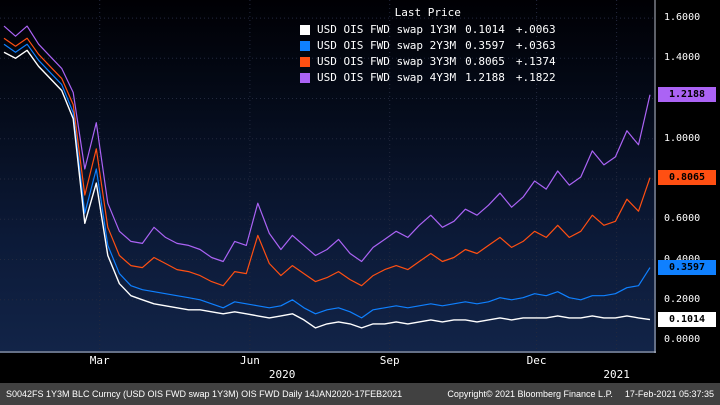 The image size is (720, 405). What do you see at coordinates (669, 394) in the screenshot?
I see `timestamp: 17-Feb-2021 05:37:35` at bounding box center [669, 394].